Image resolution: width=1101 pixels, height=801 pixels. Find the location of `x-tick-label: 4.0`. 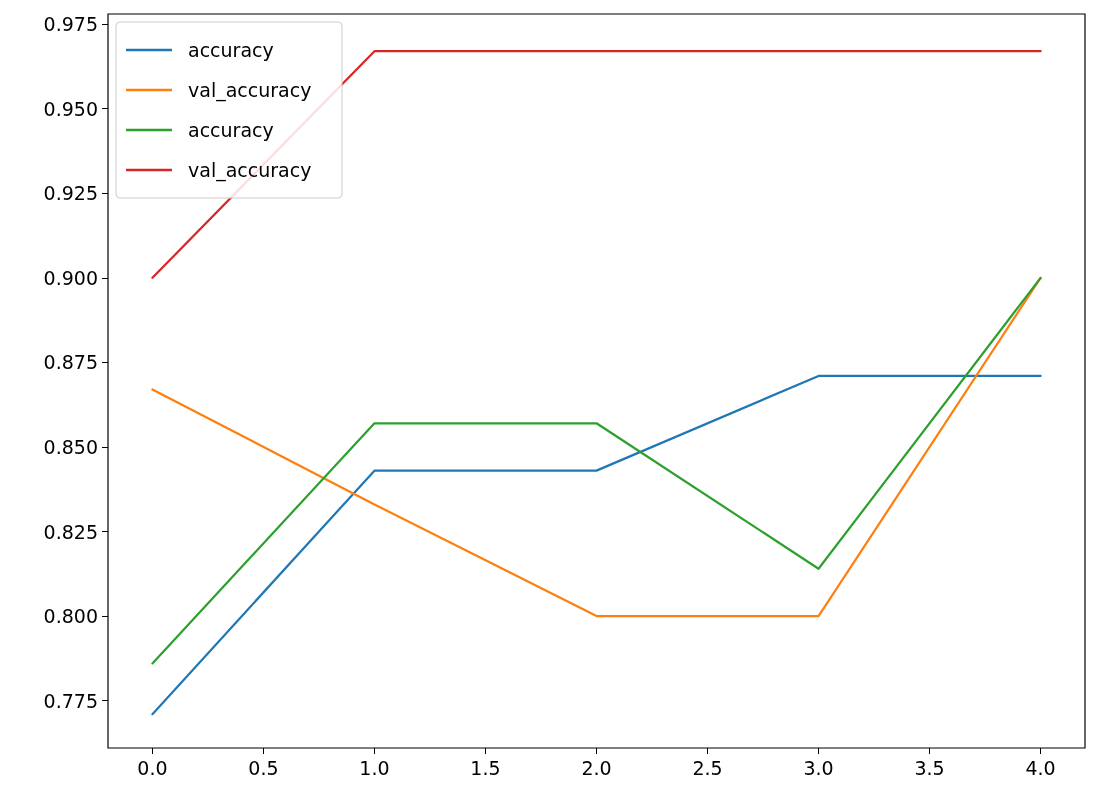

x-tick-label: 4.0 is located at coordinates (1040, 767).